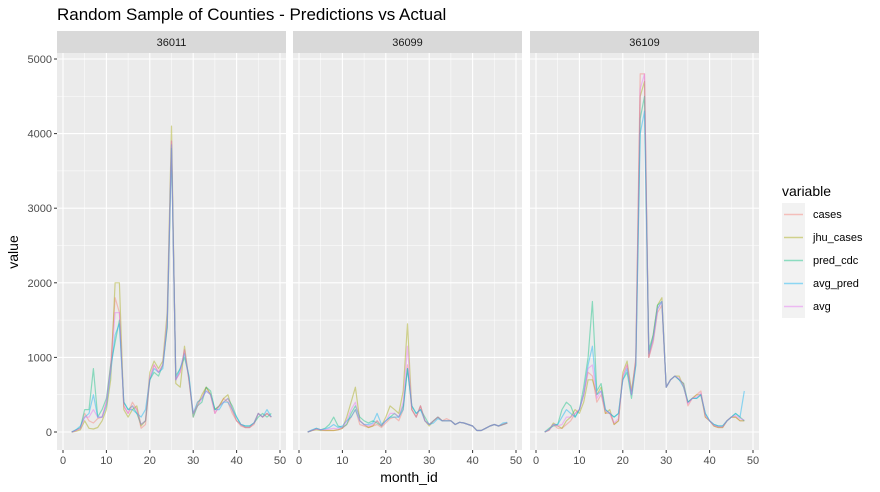 The image size is (880, 492). Describe the element at coordinates (40, 358) in the screenshot. I see `y-tick-label: 1000` at that location.